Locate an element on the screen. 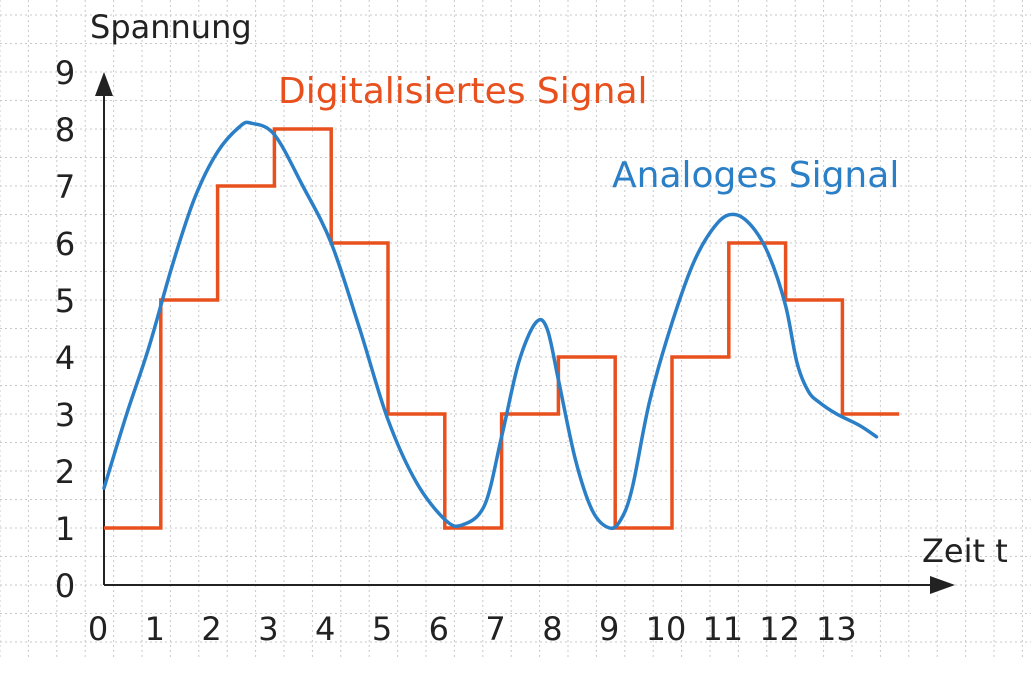 The height and width of the screenshot is (681, 1031). x-axis-title: Zeit t is located at coordinates (965, 551).